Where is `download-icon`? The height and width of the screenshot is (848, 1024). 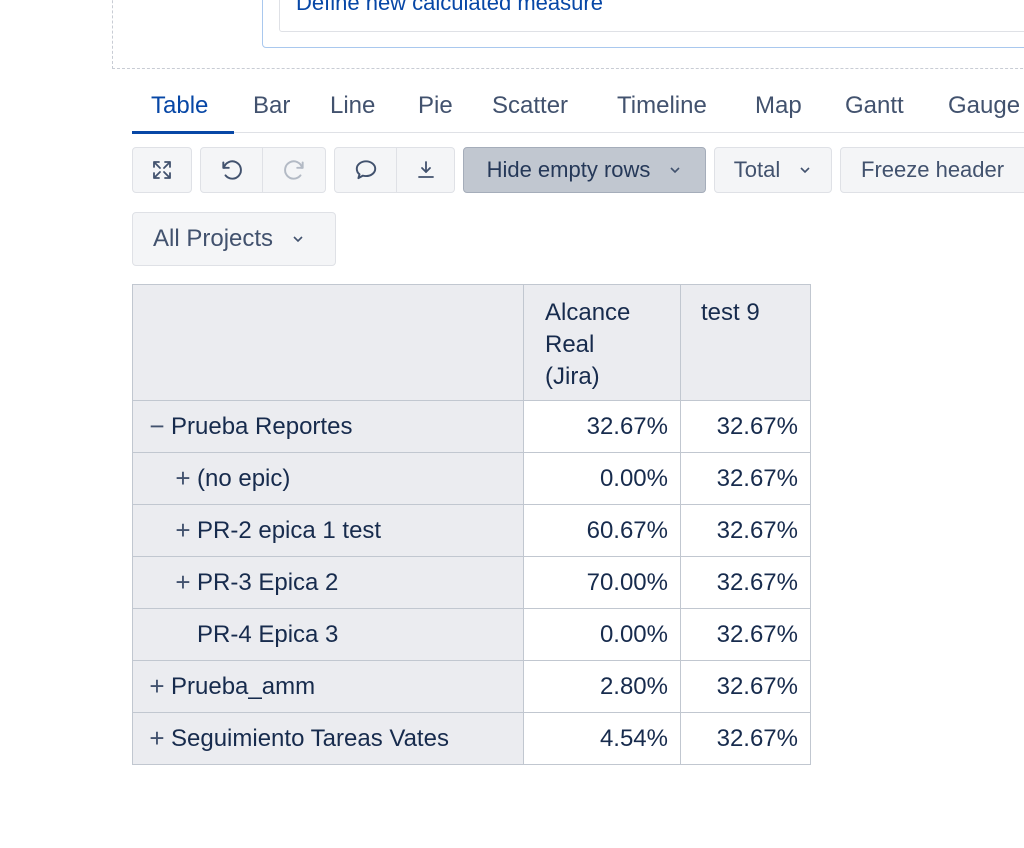
download-icon is located at coordinates (425, 169).